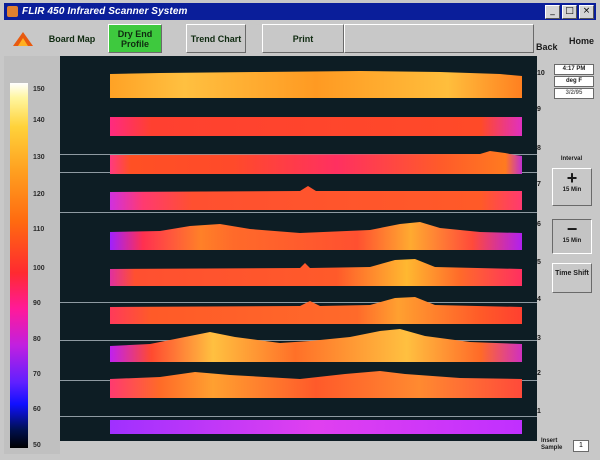 Image resolution: width=600 pixels, height=460 pixels. What do you see at coordinates (574, 93) in the screenshot?
I see `date-display: 3/2/95` at bounding box center [574, 93].